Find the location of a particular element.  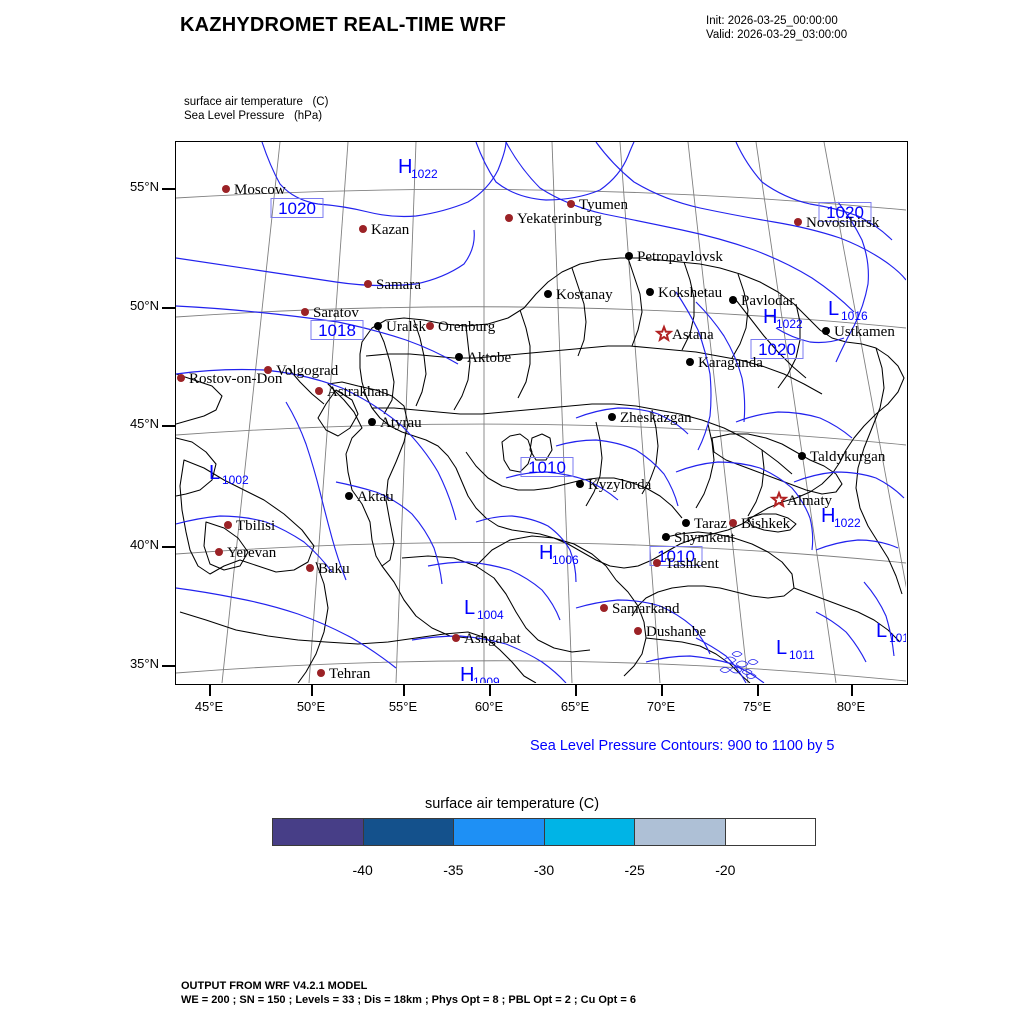

city-label: Taldykurgan is located at coordinates (848, 457).